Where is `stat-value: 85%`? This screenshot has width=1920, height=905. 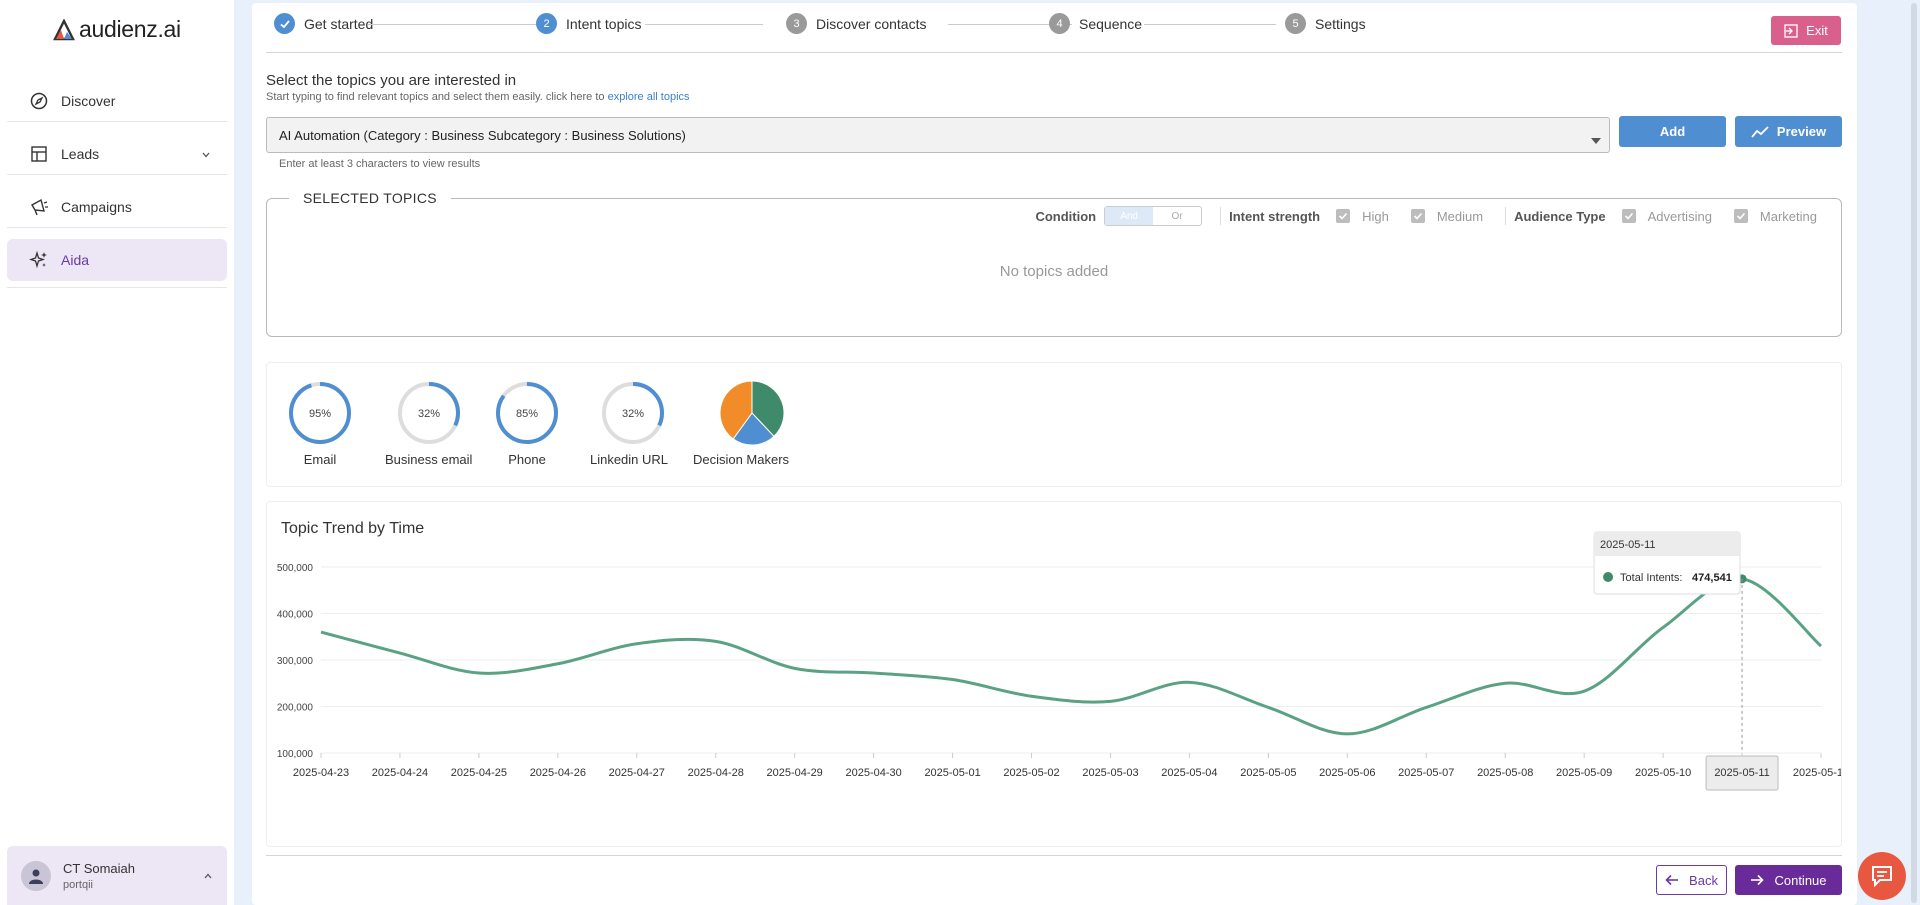
stat-value: 85% is located at coordinates (527, 414).